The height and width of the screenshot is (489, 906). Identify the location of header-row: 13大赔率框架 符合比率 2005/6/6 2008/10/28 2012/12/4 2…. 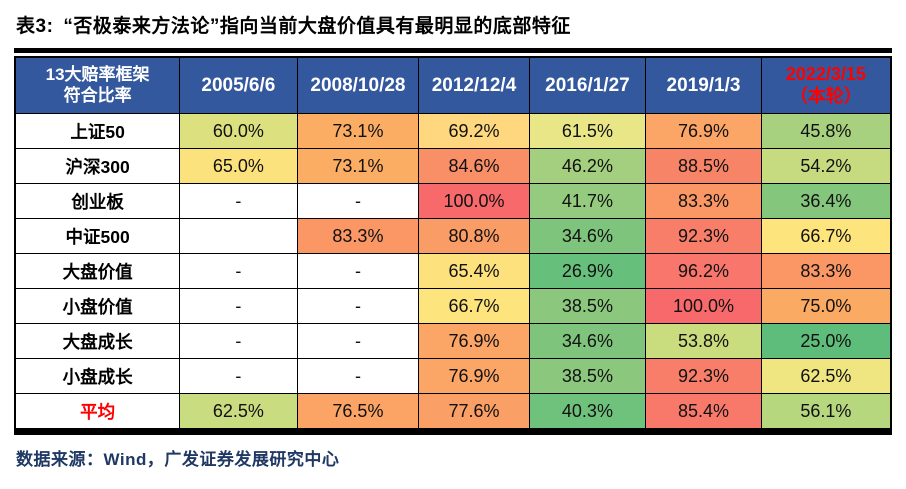
(453, 85).